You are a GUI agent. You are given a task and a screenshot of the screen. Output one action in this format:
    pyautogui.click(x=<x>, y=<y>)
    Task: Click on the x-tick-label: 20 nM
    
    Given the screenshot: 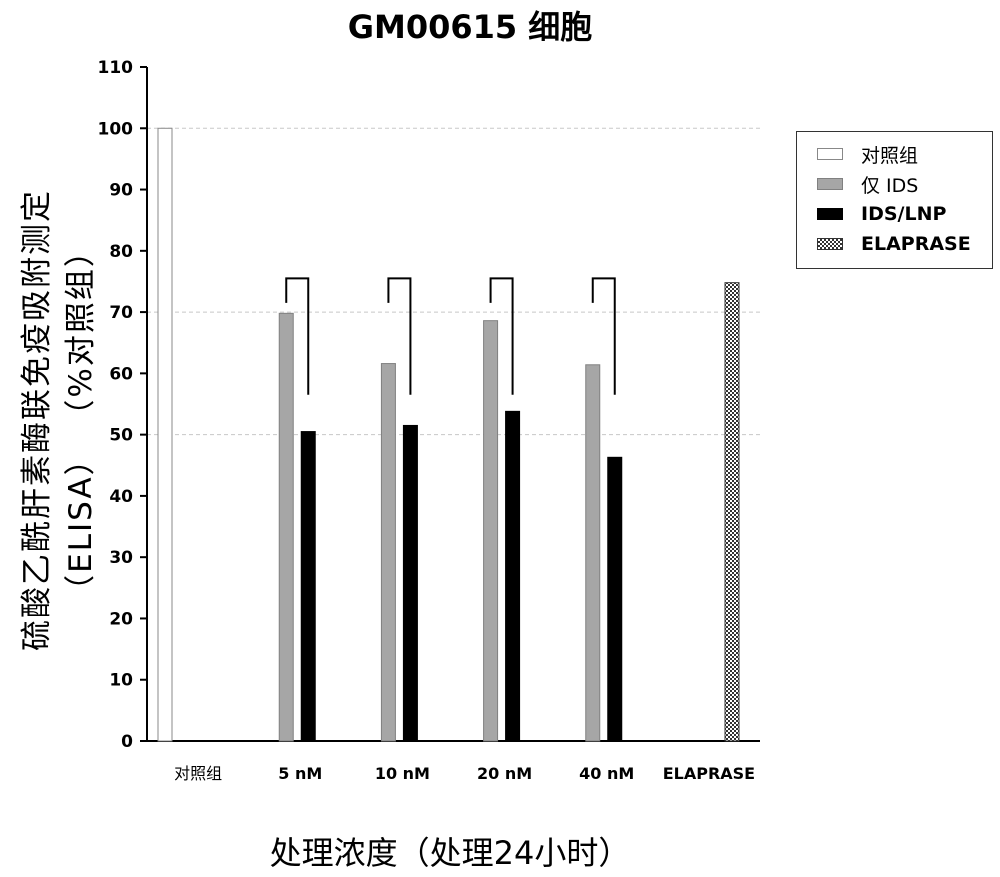 What is the action you would take?
    pyautogui.click(x=504, y=773)
    